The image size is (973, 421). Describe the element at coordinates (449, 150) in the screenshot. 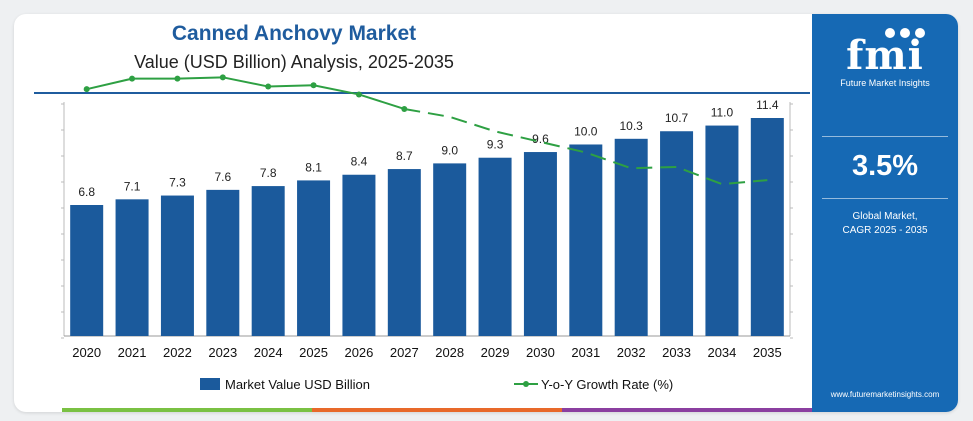

I see `bar-value-label: 9.0` at that location.